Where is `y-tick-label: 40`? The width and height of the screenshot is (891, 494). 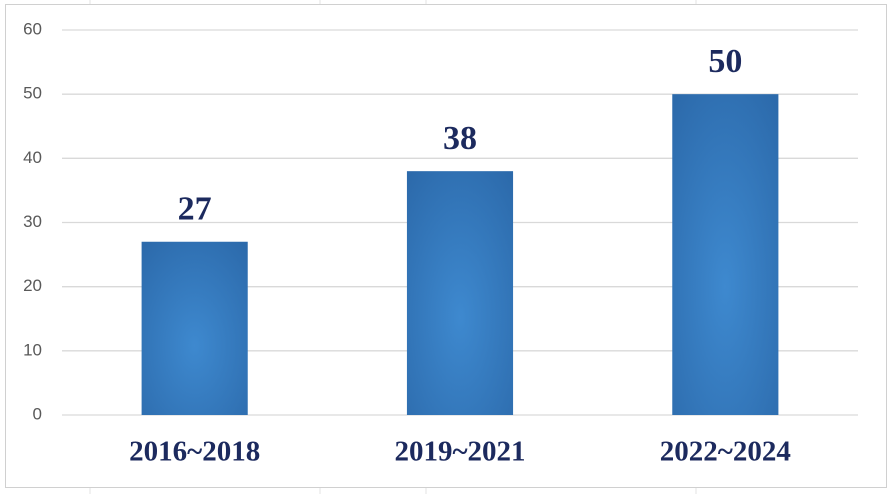
y-tick-label: 40 is located at coordinates (32, 157).